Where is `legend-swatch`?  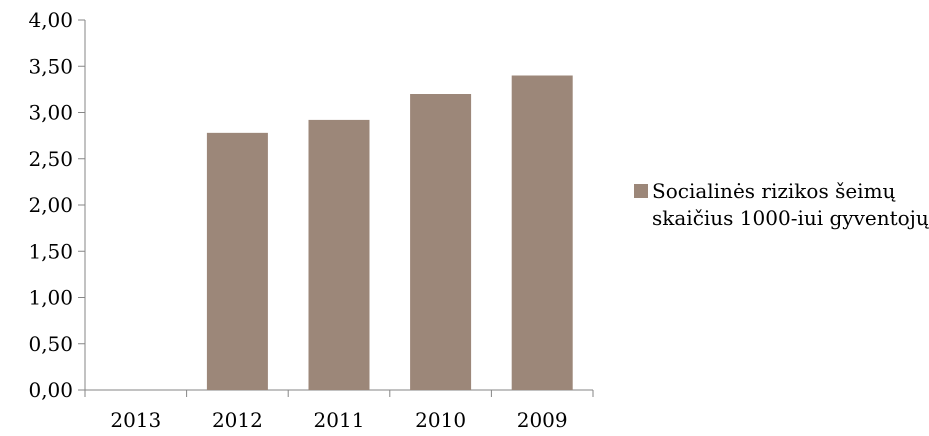 legend-swatch is located at coordinates (641, 191).